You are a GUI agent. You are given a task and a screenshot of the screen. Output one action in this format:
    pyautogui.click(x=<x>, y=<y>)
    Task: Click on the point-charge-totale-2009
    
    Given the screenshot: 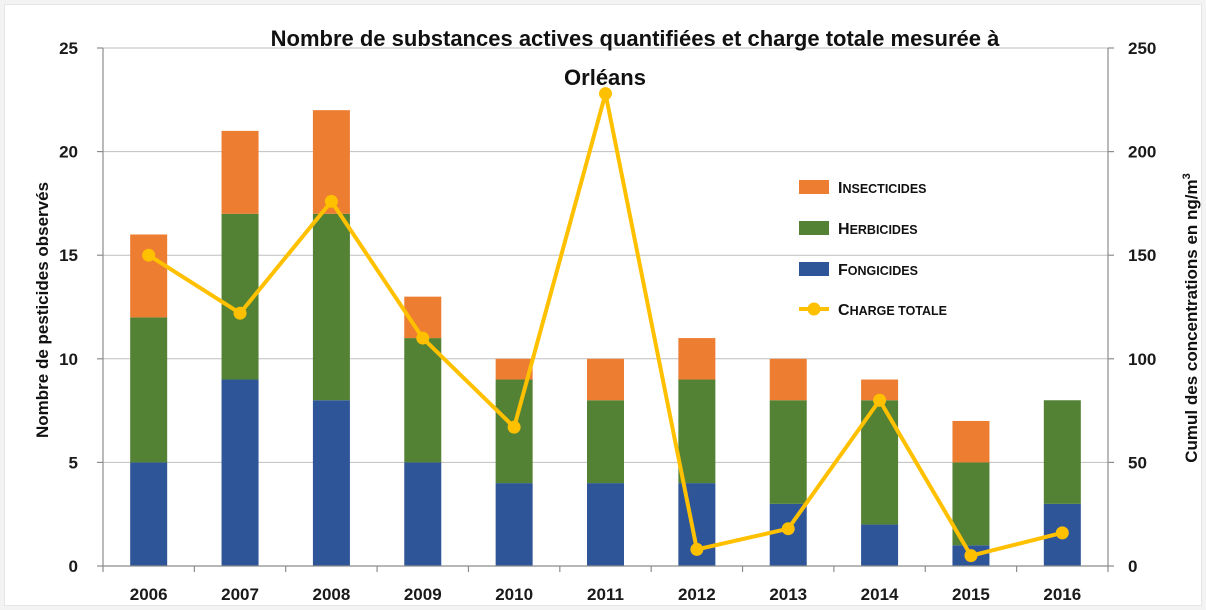 What is the action you would take?
    pyautogui.click(x=423, y=338)
    